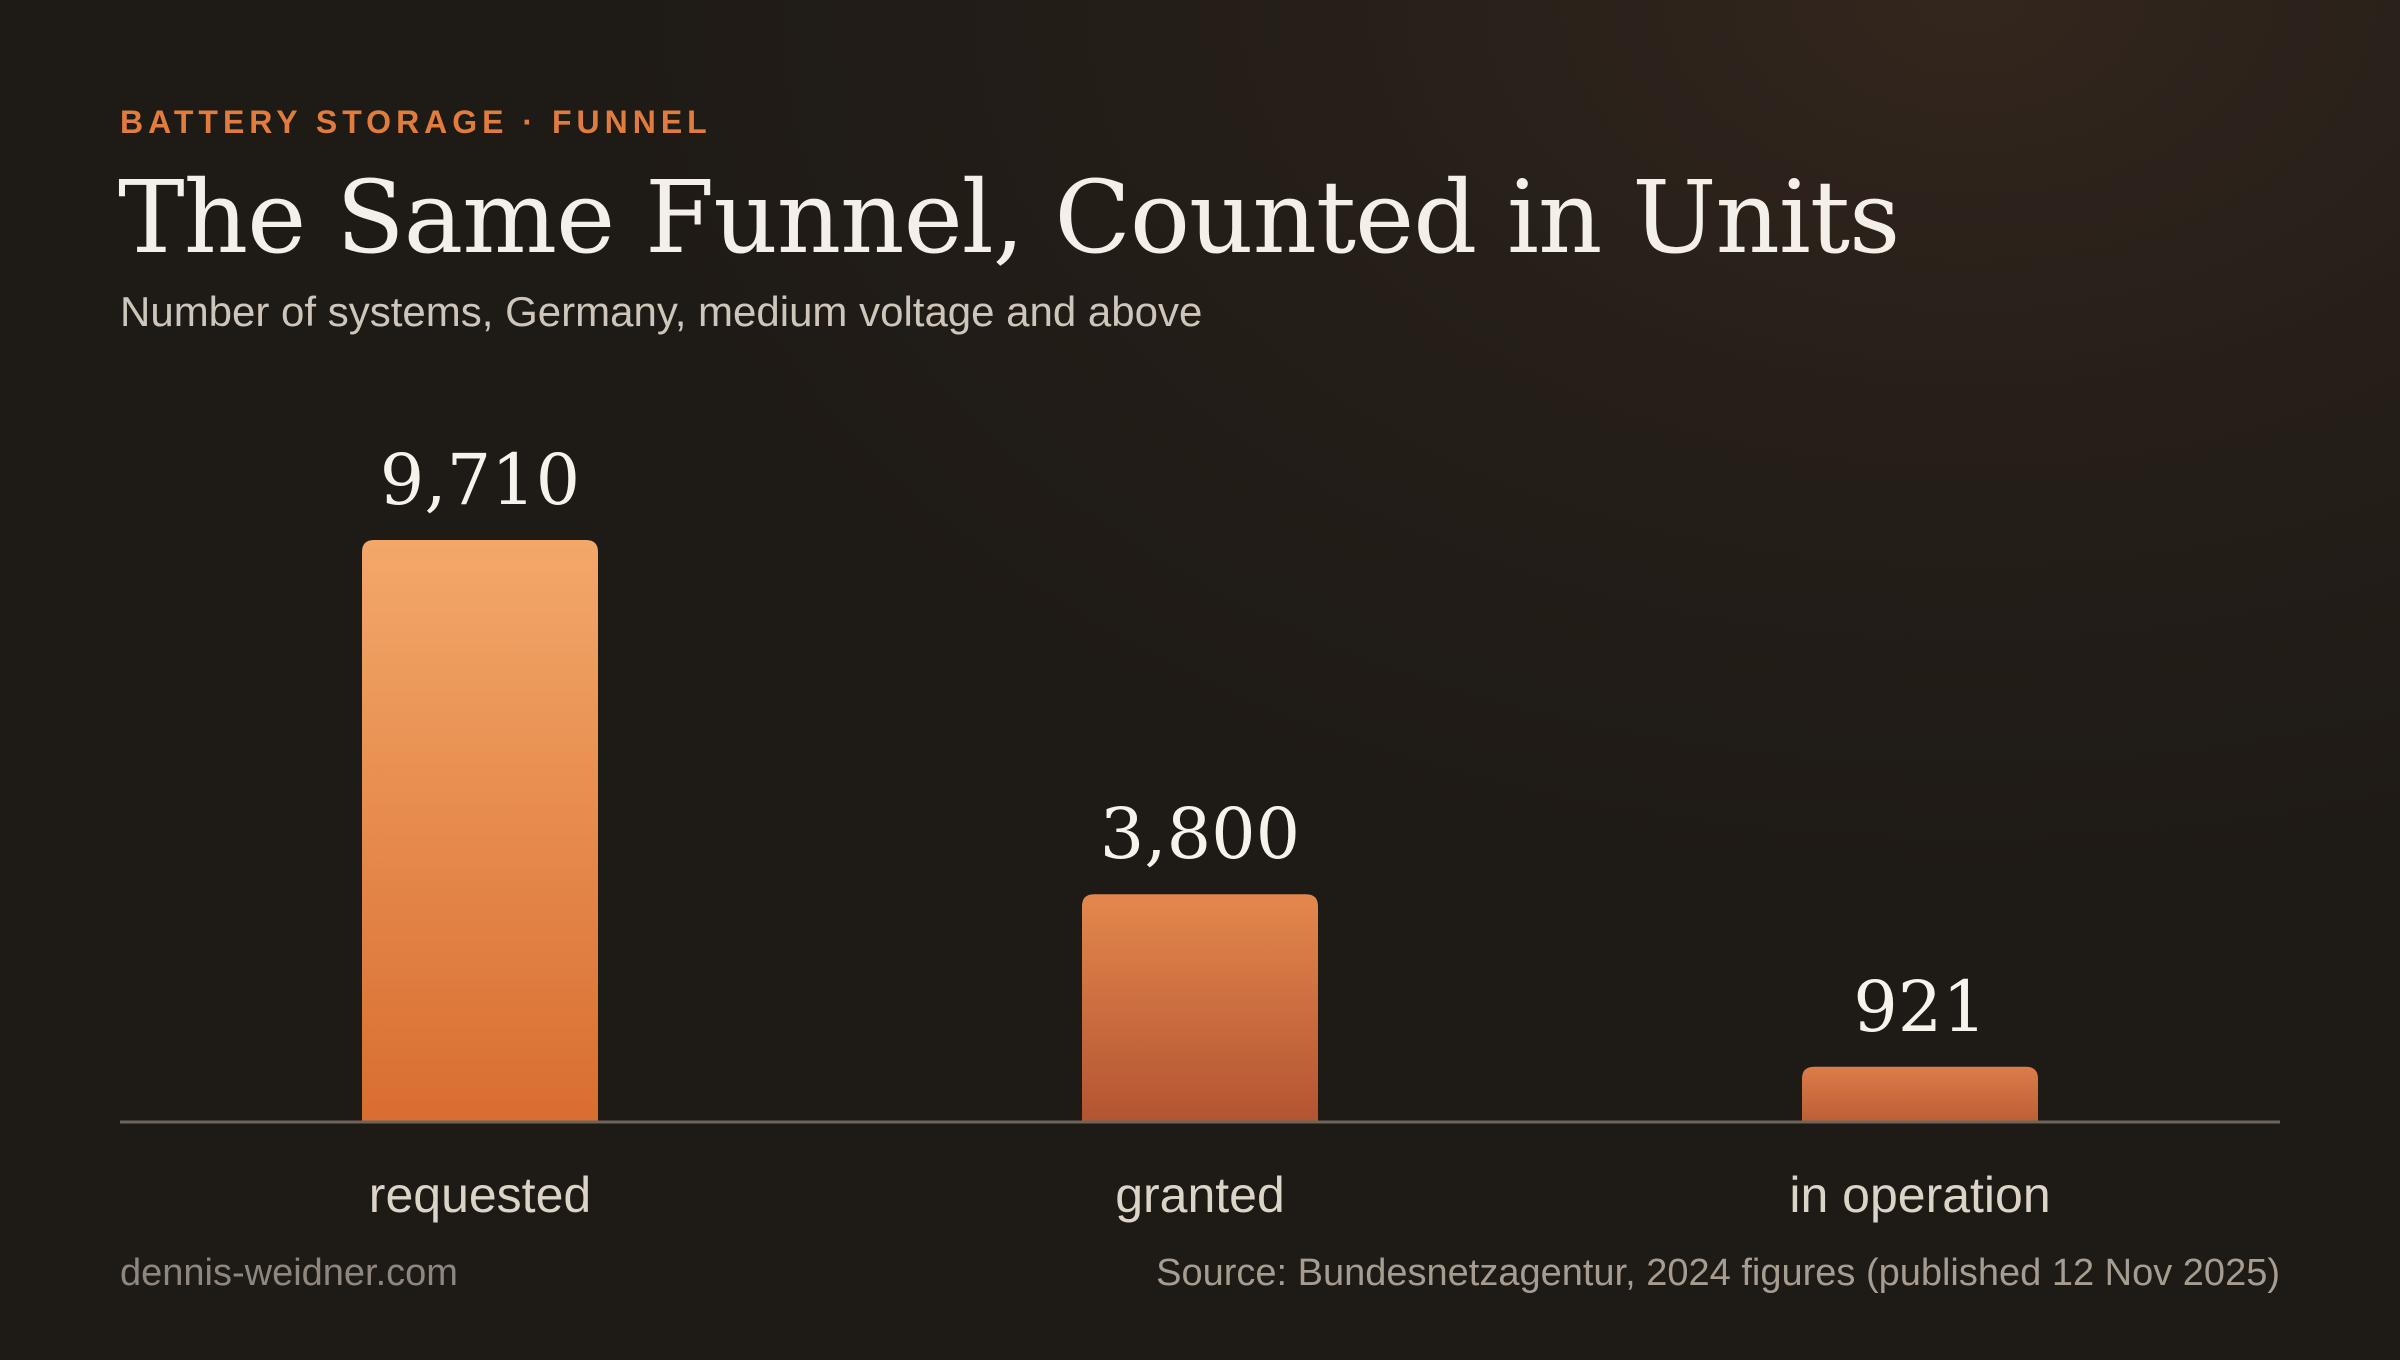  Describe the element at coordinates (1200, 1195) in the screenshot. I see `category-label: granted` at that location.